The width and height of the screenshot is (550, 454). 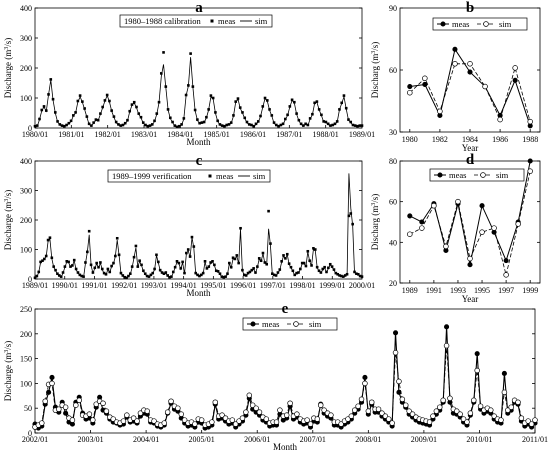 What do you see at coordinates (505, 24) in the screenshot?
I see `legend-label-sim: sim` at bounding box center [505, 24].